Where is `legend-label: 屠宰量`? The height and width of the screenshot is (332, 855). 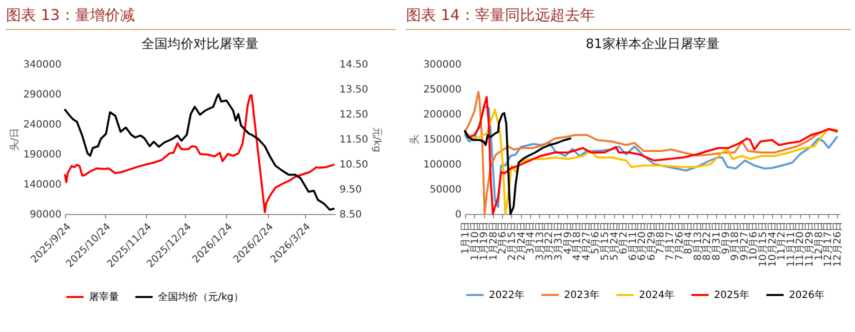
legend-label: 屠宰量 is located at coordinates (104, 297).